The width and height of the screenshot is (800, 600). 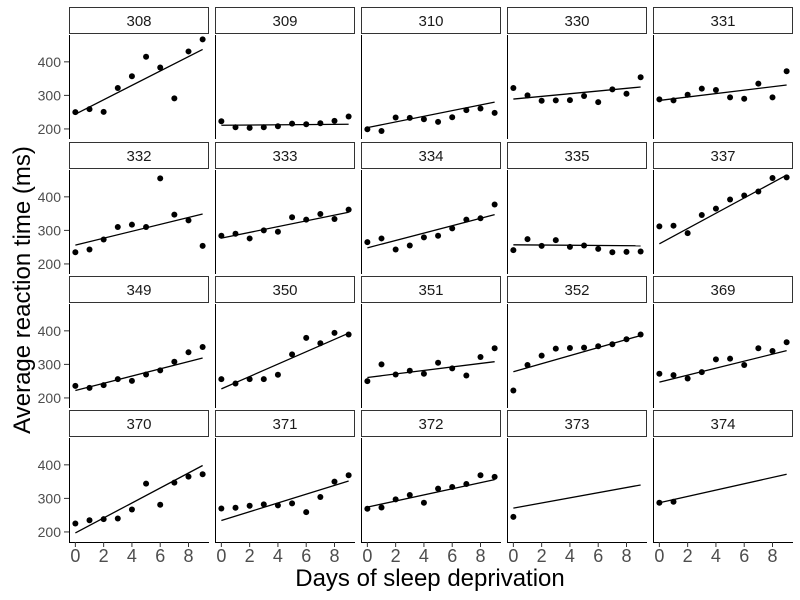 I want to click on facet-panel: 310, so click(x=431, y=73).